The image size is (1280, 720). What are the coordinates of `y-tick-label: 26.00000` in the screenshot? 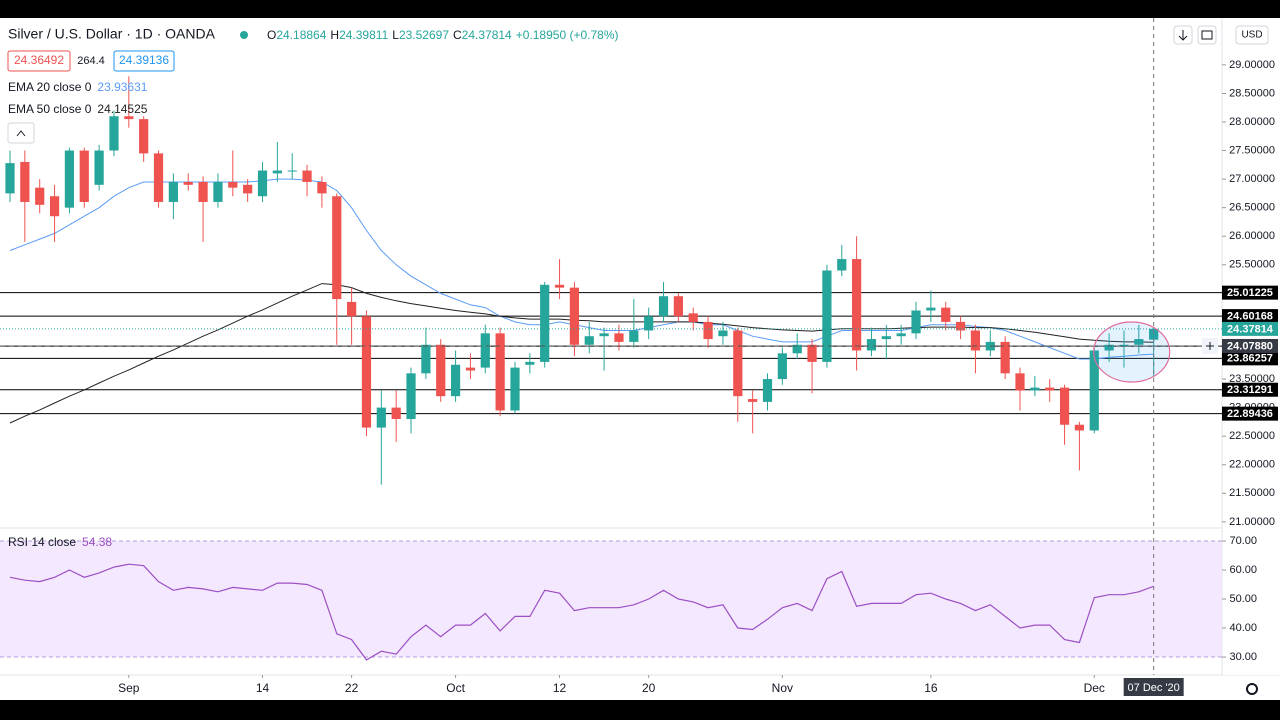 It's located at (1252, 236).